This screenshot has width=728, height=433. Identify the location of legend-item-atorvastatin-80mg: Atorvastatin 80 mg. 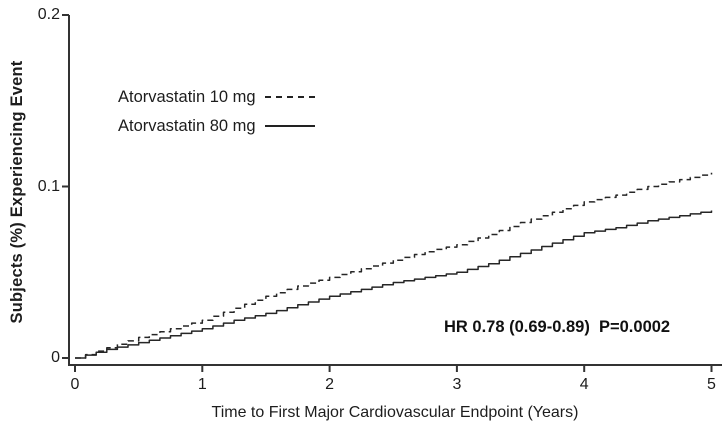
(216, 126).